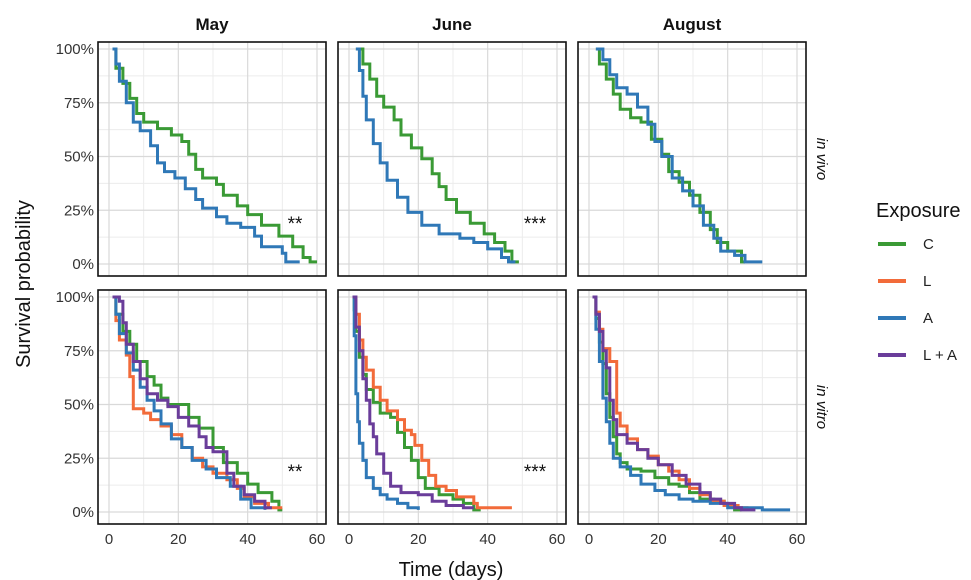 This screenshot has height=580, width=971. Describe the element at coordinates (451, 569) in the screenshot. I see `x-axis-title: Time (days)` at that location.